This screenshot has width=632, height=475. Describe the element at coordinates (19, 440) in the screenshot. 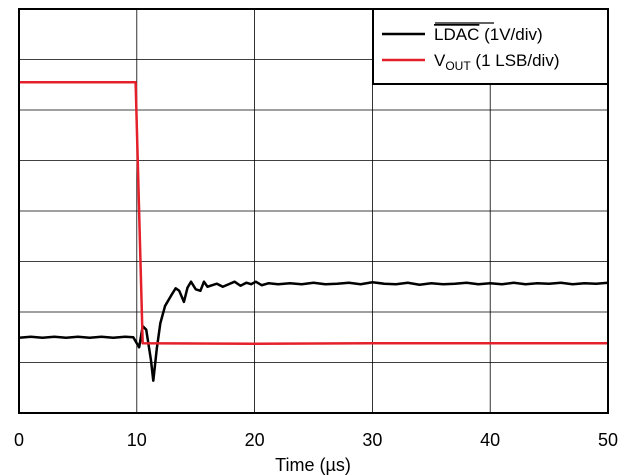

I see `x-tick-label: 0` at that location.